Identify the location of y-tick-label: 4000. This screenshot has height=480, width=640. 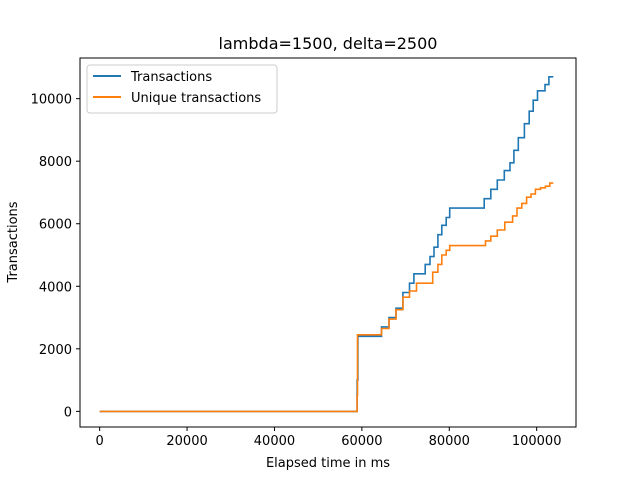
(55, 287).